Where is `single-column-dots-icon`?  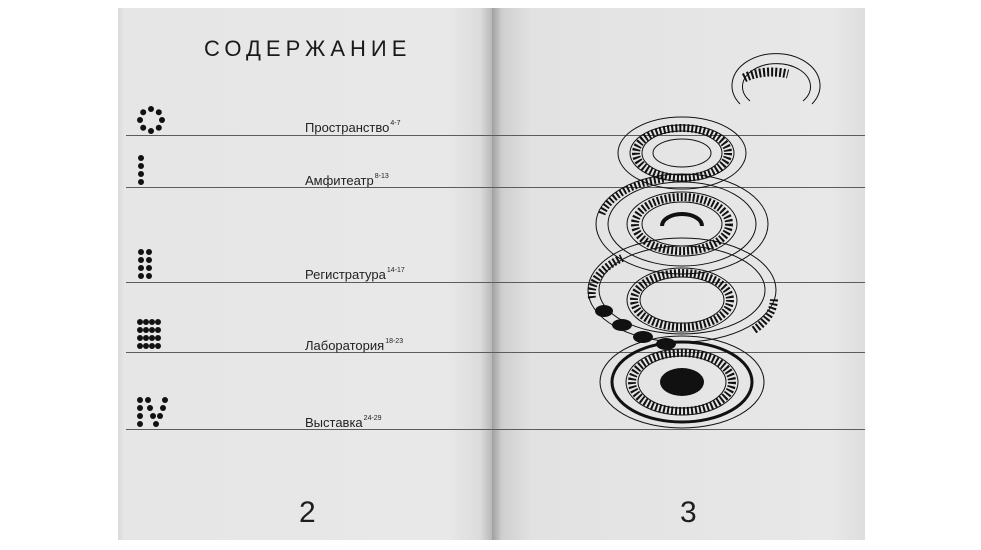 single-column-dots-icon is located at coordinates (141, 170).